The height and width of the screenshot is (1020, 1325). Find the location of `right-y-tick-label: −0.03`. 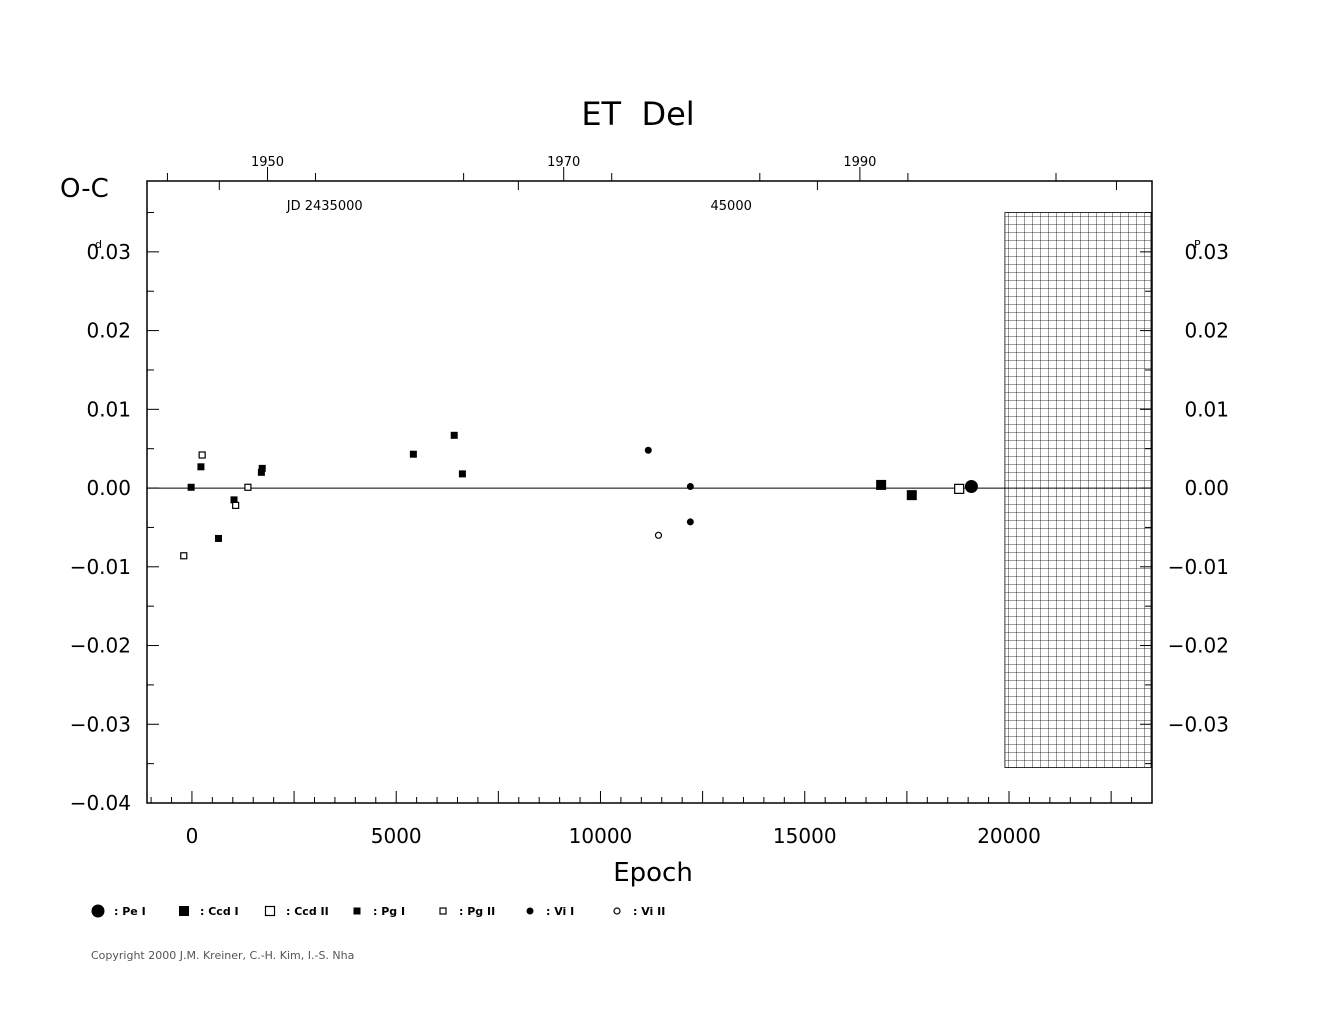

right-y-tick-label: −0.03 is located at coordinates (1198, 724).